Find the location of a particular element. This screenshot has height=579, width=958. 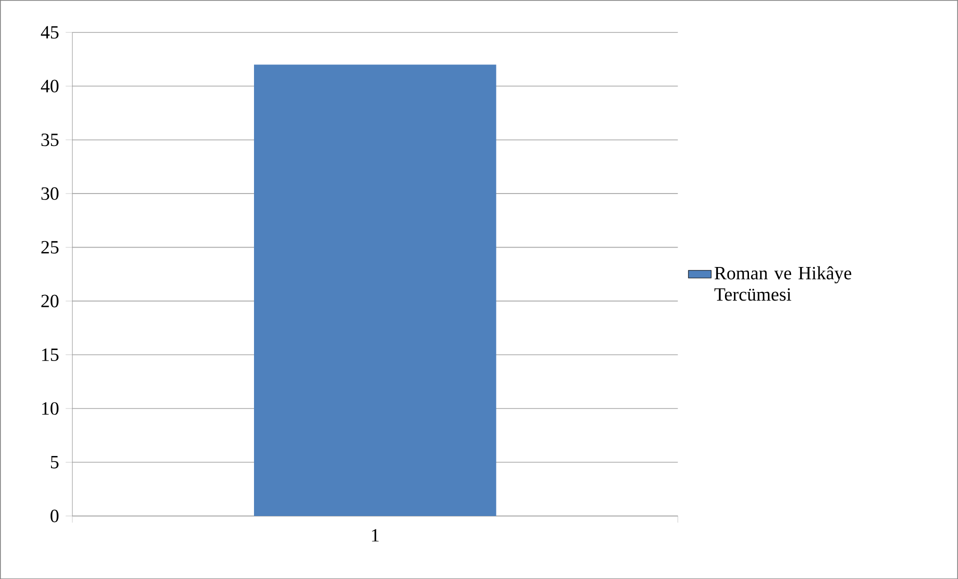

y-tick-label: 30 is located at coordinates (49, 193).